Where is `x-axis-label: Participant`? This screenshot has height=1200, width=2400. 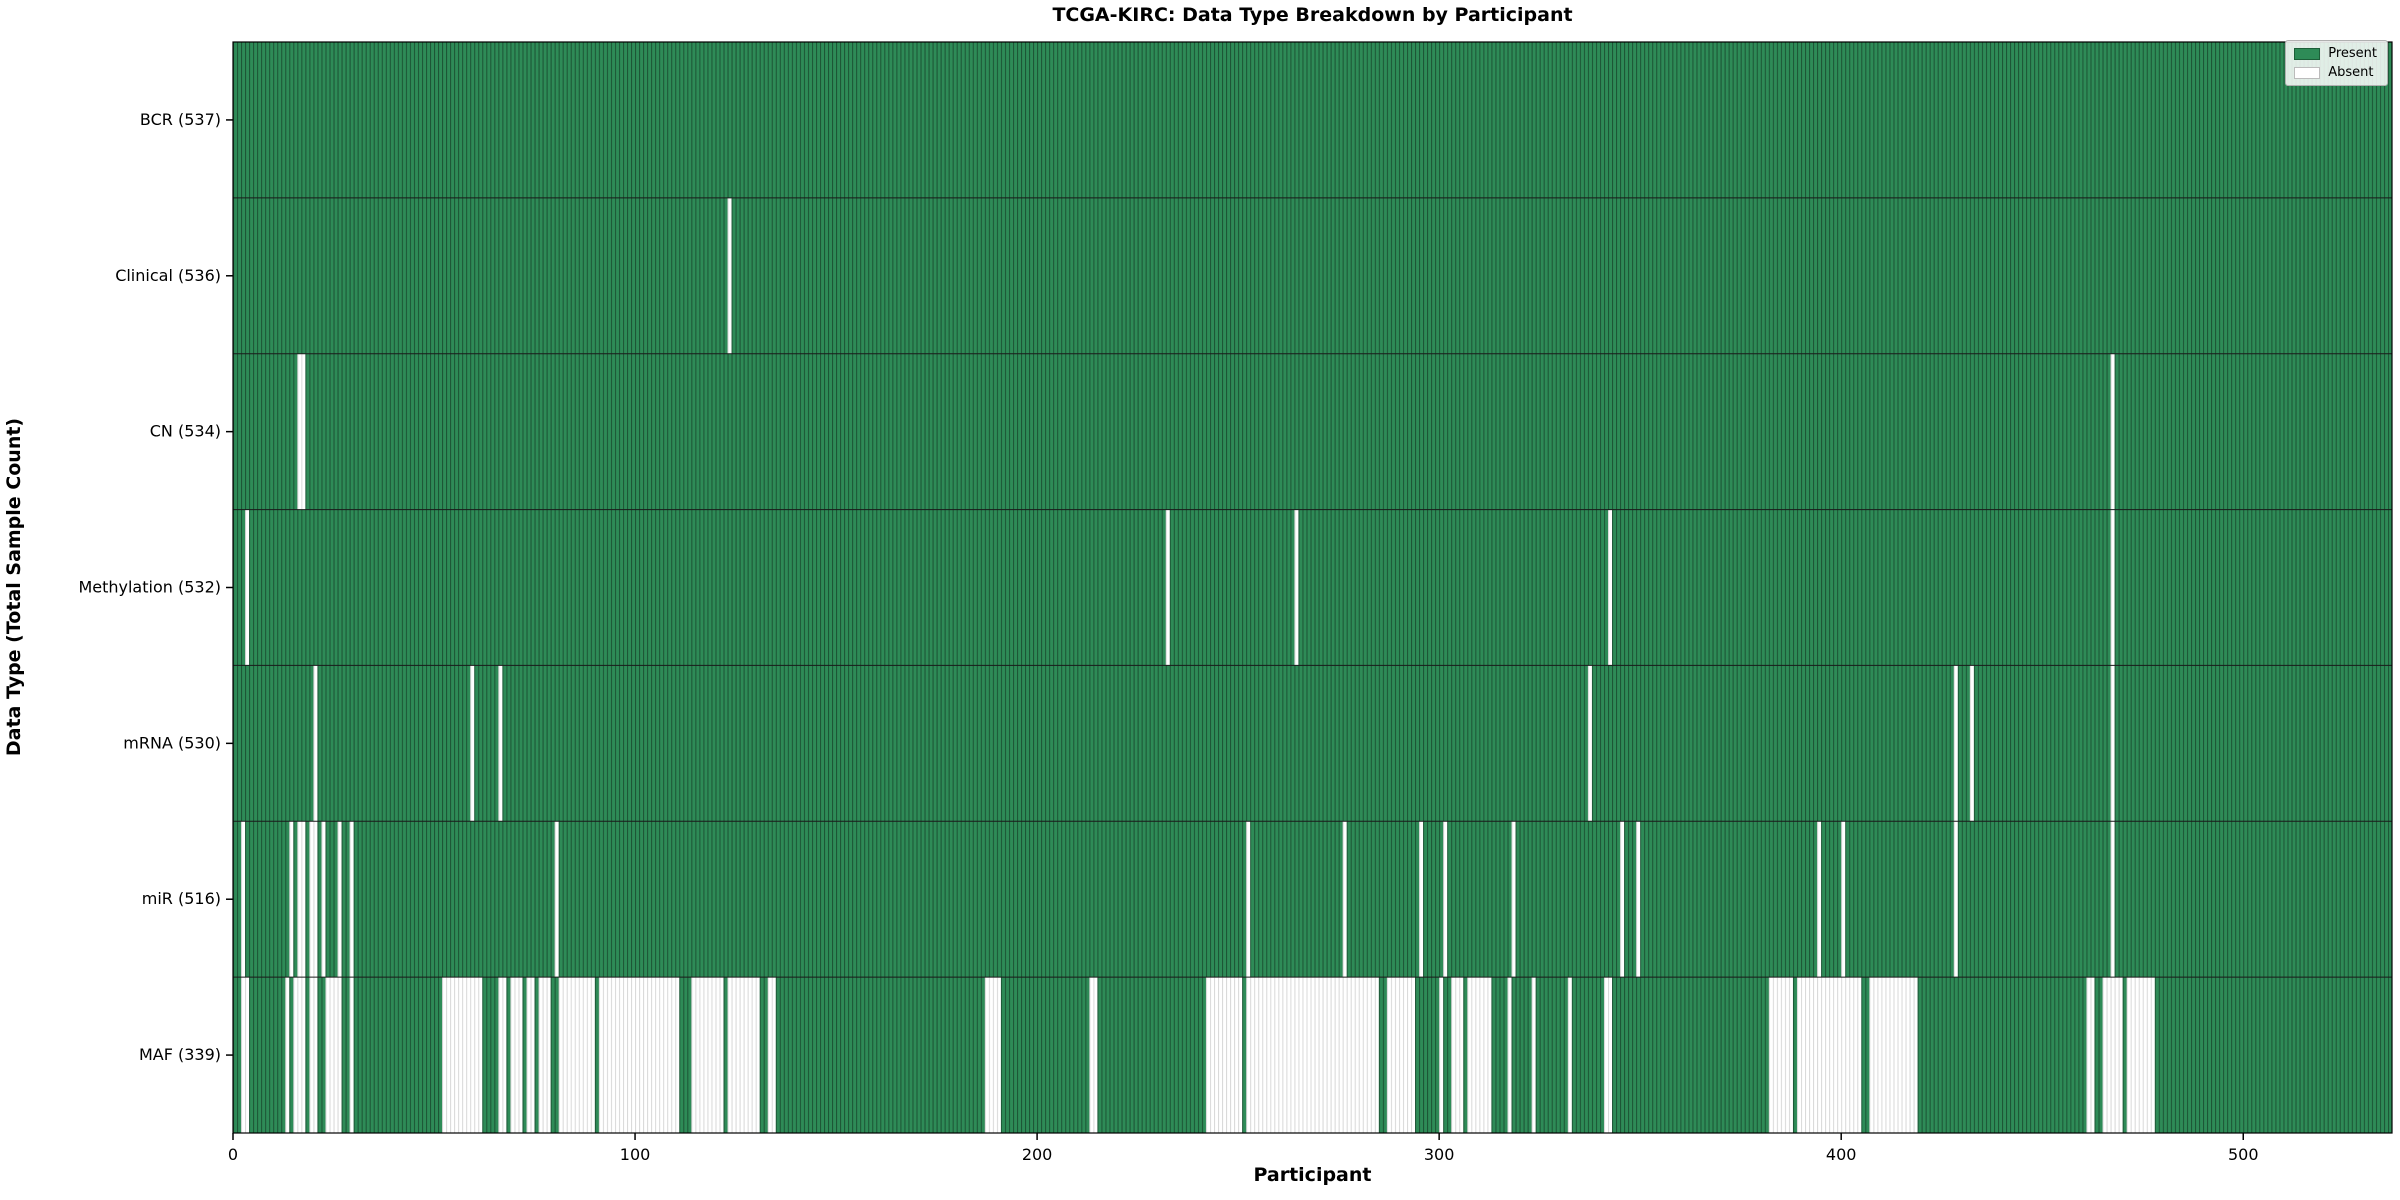
x-axis-label: Participant is located at coordinates (1312, 1175).